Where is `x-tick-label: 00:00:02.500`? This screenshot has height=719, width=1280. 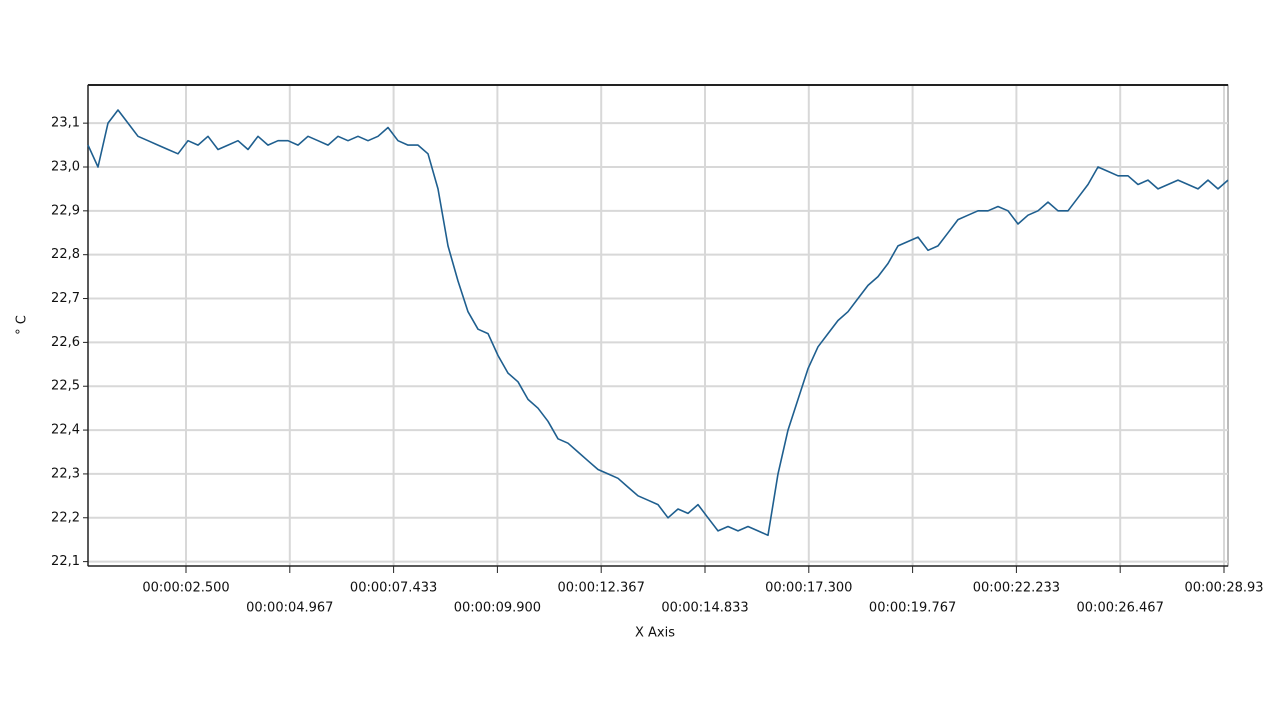
x-tick-label: 00:00:02.500 is located at coordinates (185, 588).